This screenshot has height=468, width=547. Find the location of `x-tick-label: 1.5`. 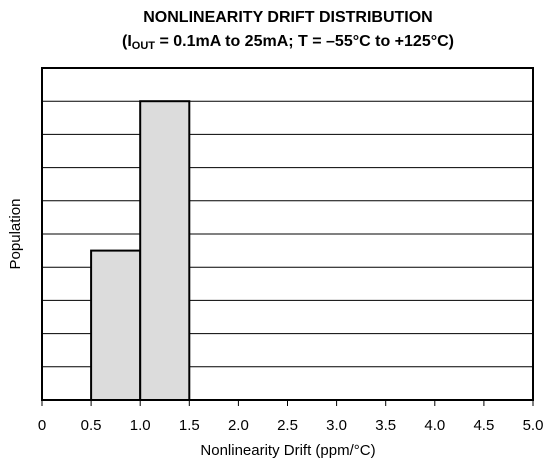

x-tick-label: 1.5 is located at coordinates (189, 425).